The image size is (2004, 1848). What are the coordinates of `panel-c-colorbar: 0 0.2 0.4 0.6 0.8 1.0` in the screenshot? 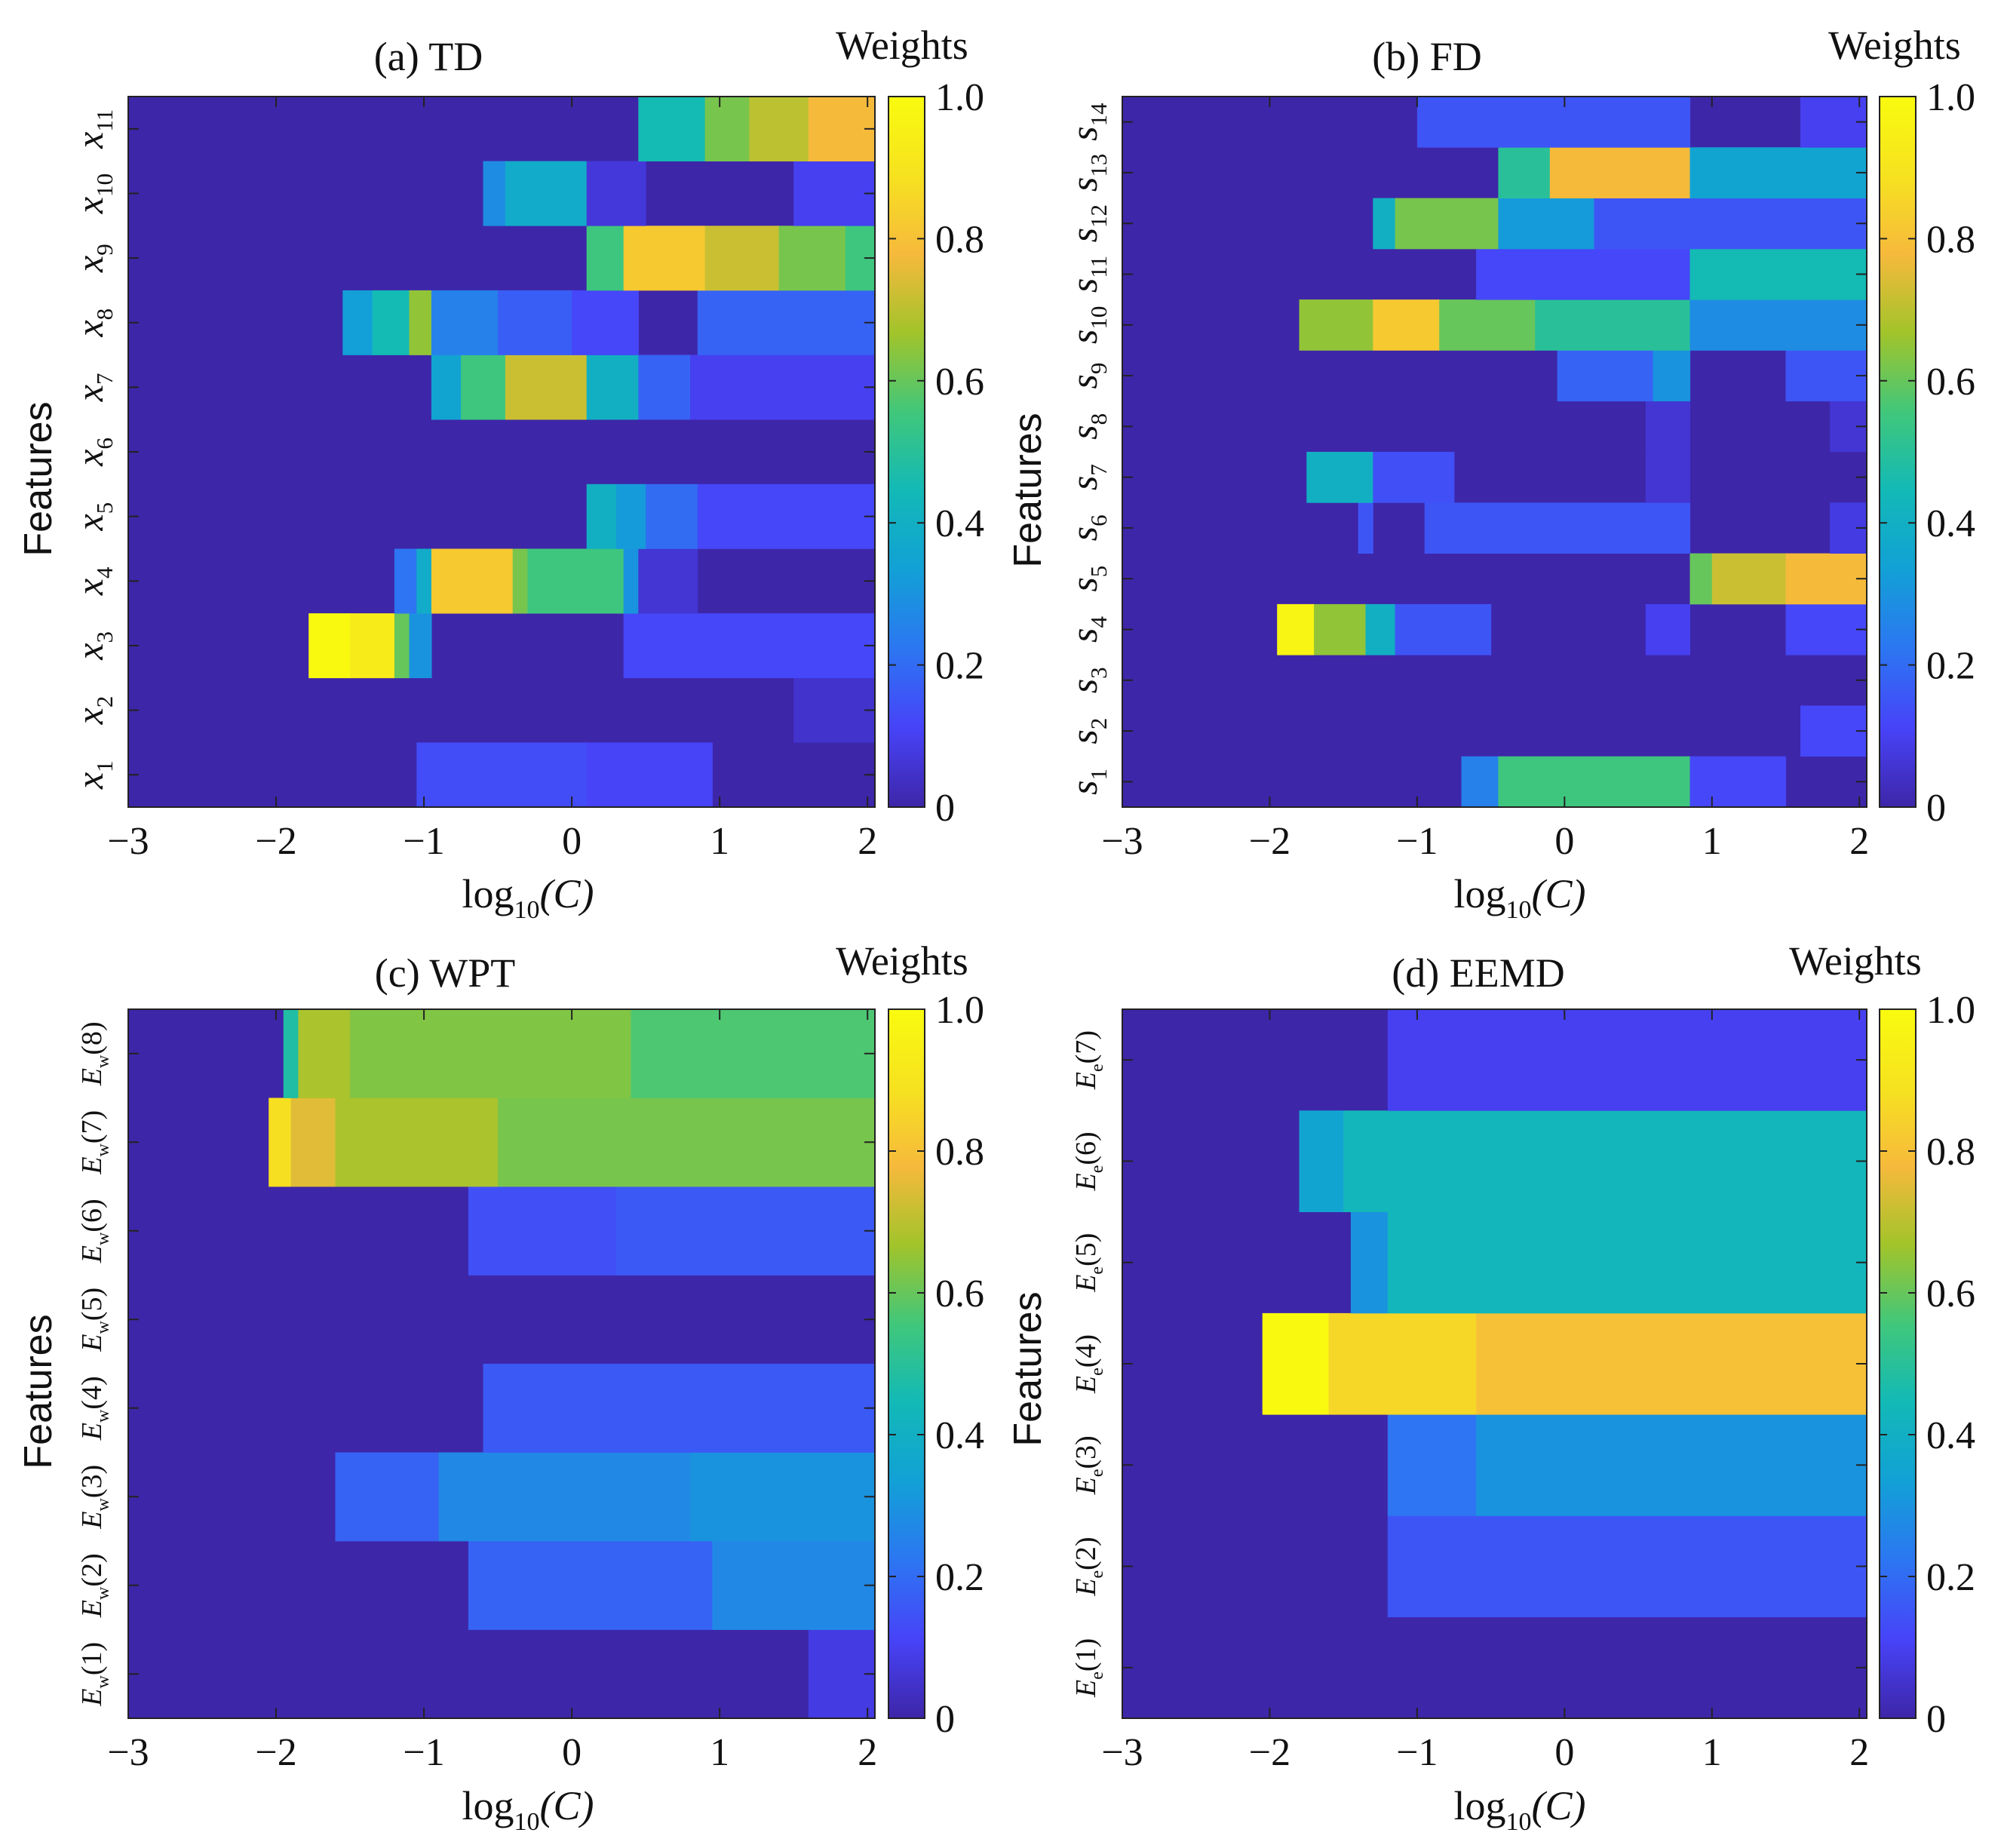 It's located at (936, 1365).